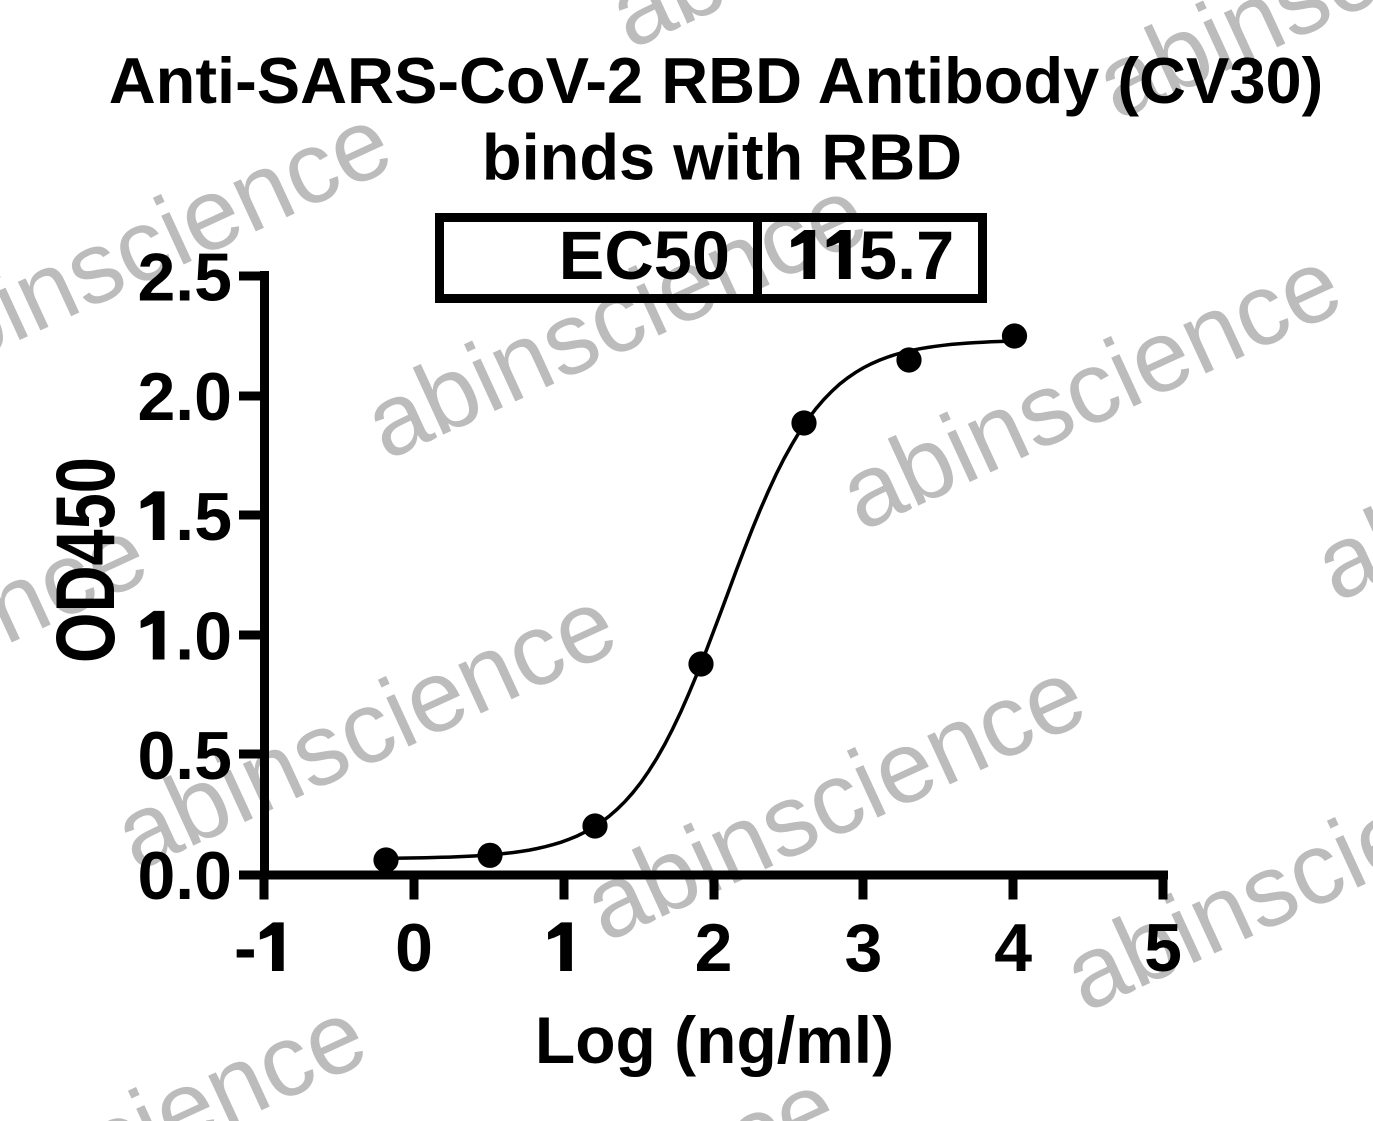  Describe the element at coordinates (906, 255) in the screenshot. I see `svg-text: 5.7` at that location.